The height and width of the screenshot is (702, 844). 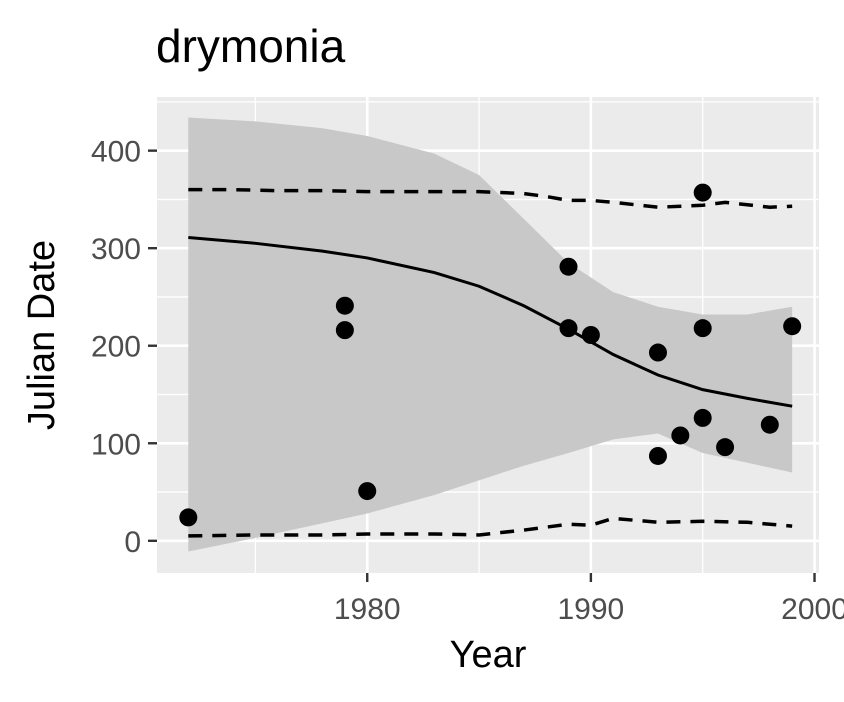 I want to click on x-axis: 1980 1990 2000, so click(x=589, y=599).